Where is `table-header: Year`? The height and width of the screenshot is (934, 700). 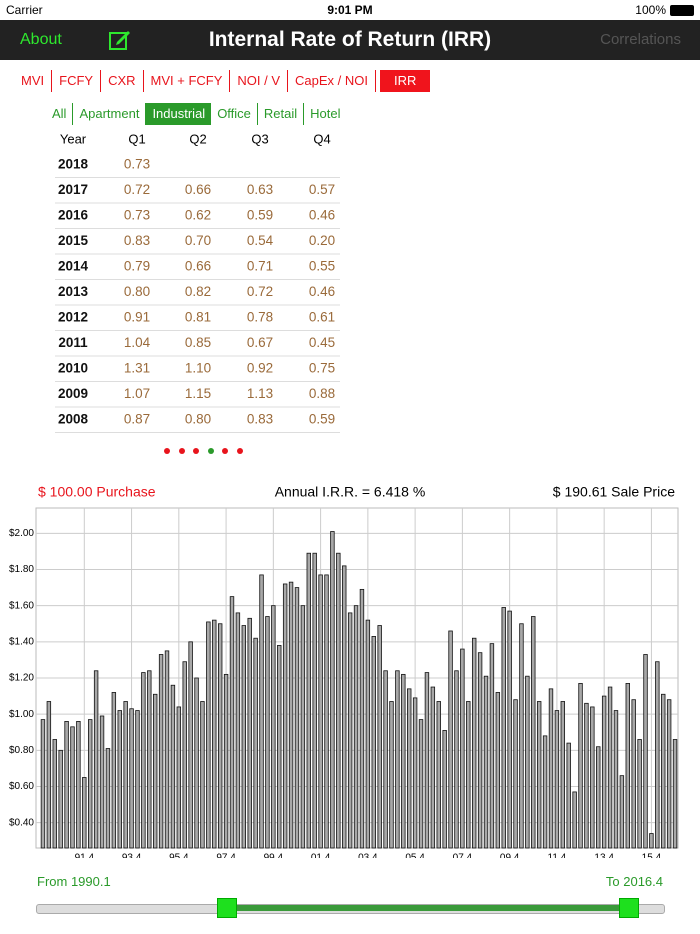 table-header: Year is located at coordinates (73, 138).